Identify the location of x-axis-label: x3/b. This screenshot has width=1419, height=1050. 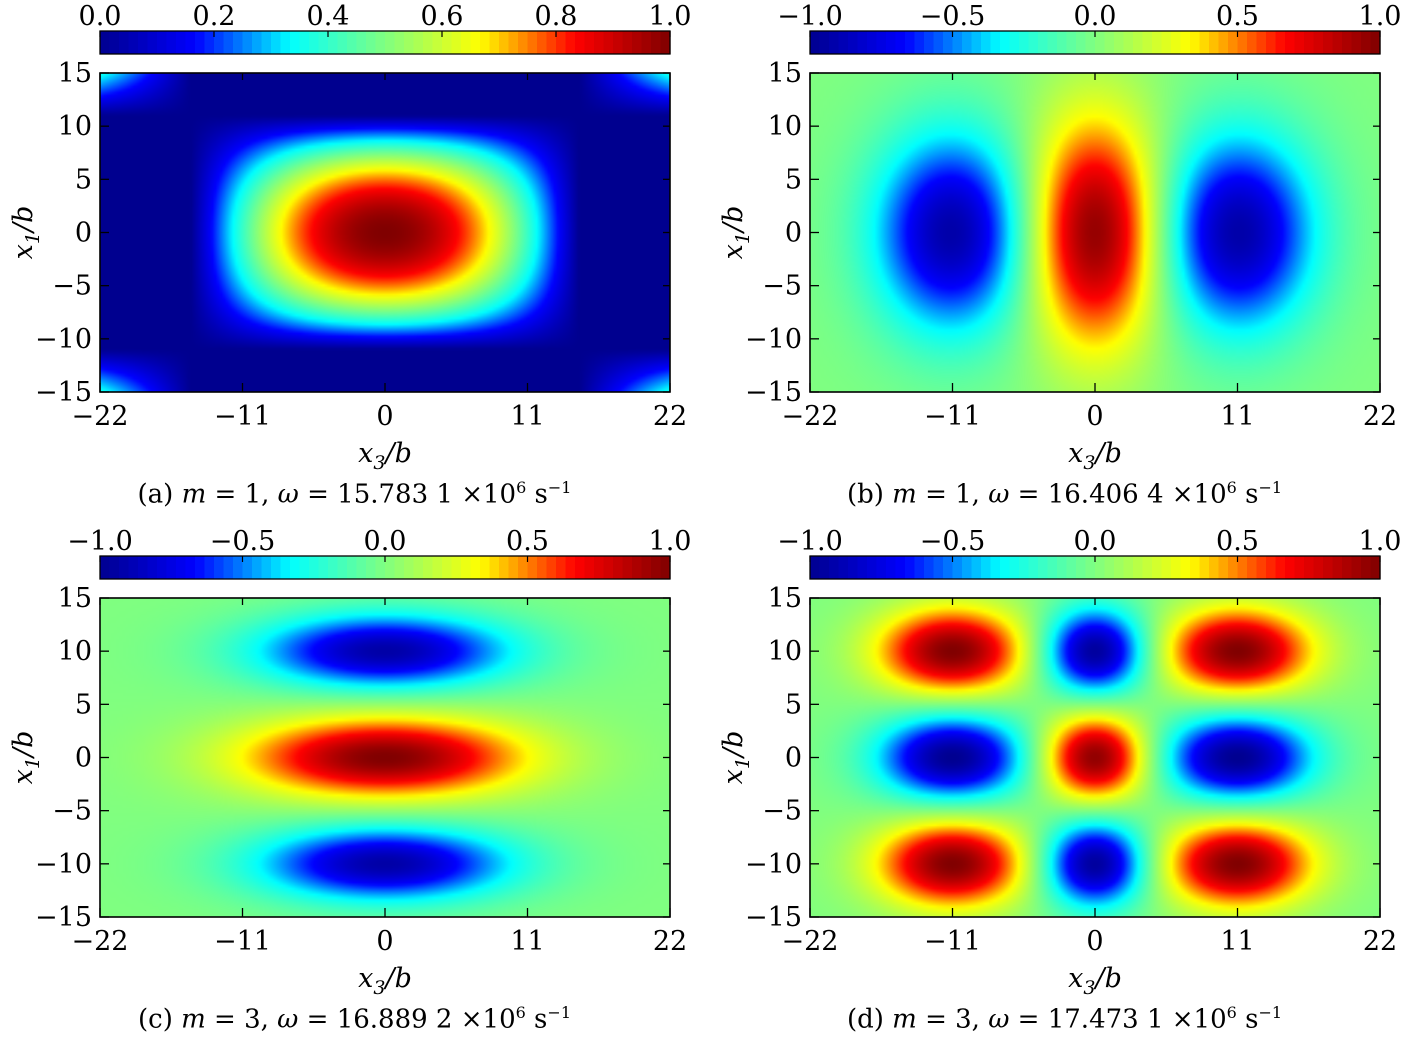
(1095, 456).